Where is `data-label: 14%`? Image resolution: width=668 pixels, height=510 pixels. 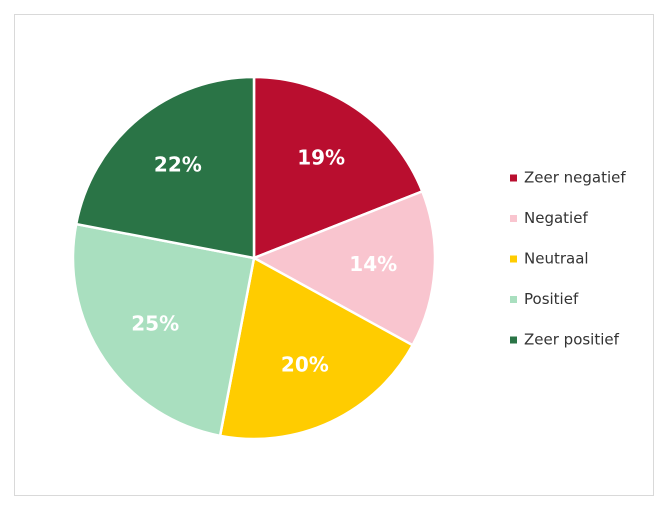 data-label: 14% is located at coordinates (373, 264).